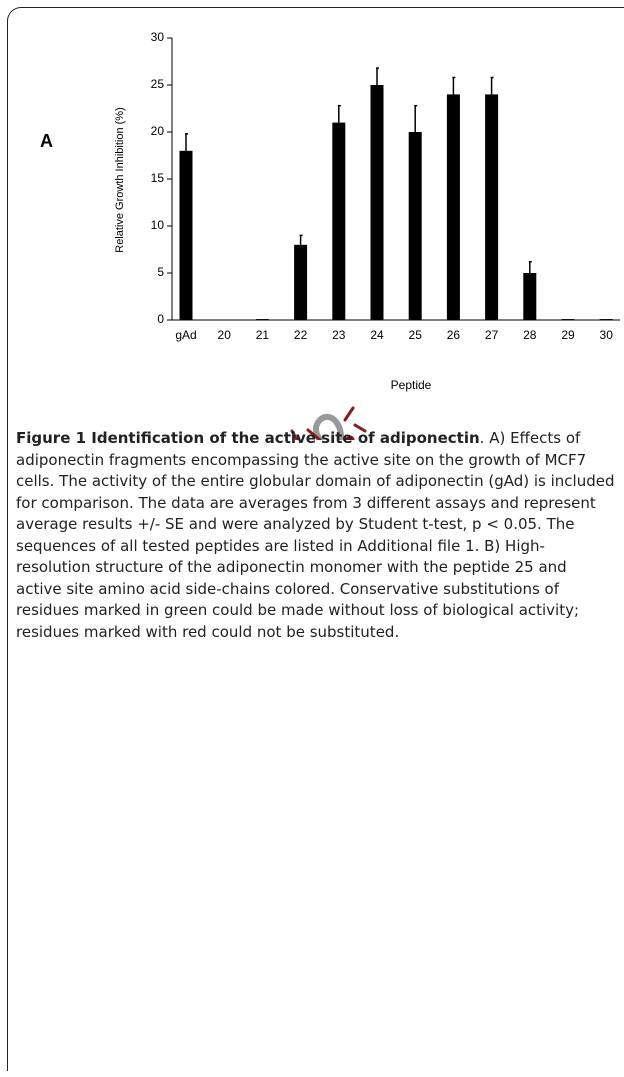 The width and height of the screenshot is (624, 1077). What do you see at coordinates (301, 335) in the screenshot?
I see `x-tick-label: 22` at bounding box center [301, 335].